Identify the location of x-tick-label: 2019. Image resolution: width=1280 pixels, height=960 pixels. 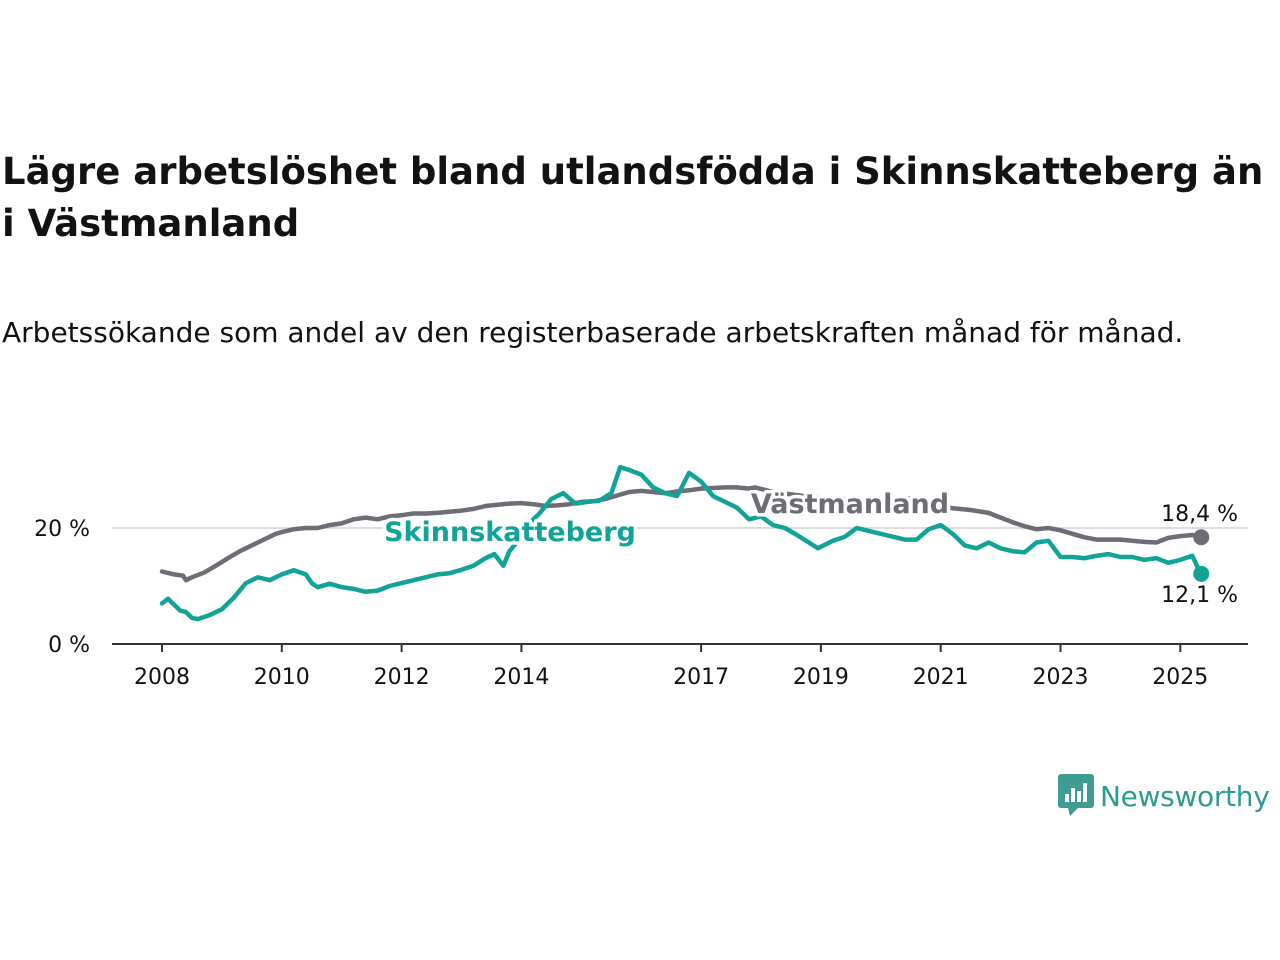
(821, 677).